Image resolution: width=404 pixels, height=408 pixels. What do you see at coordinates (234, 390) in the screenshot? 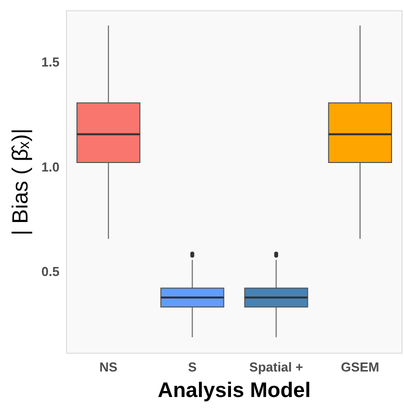
I see `x-axis-title: Analysis Model` at bounding box center [234, 390].